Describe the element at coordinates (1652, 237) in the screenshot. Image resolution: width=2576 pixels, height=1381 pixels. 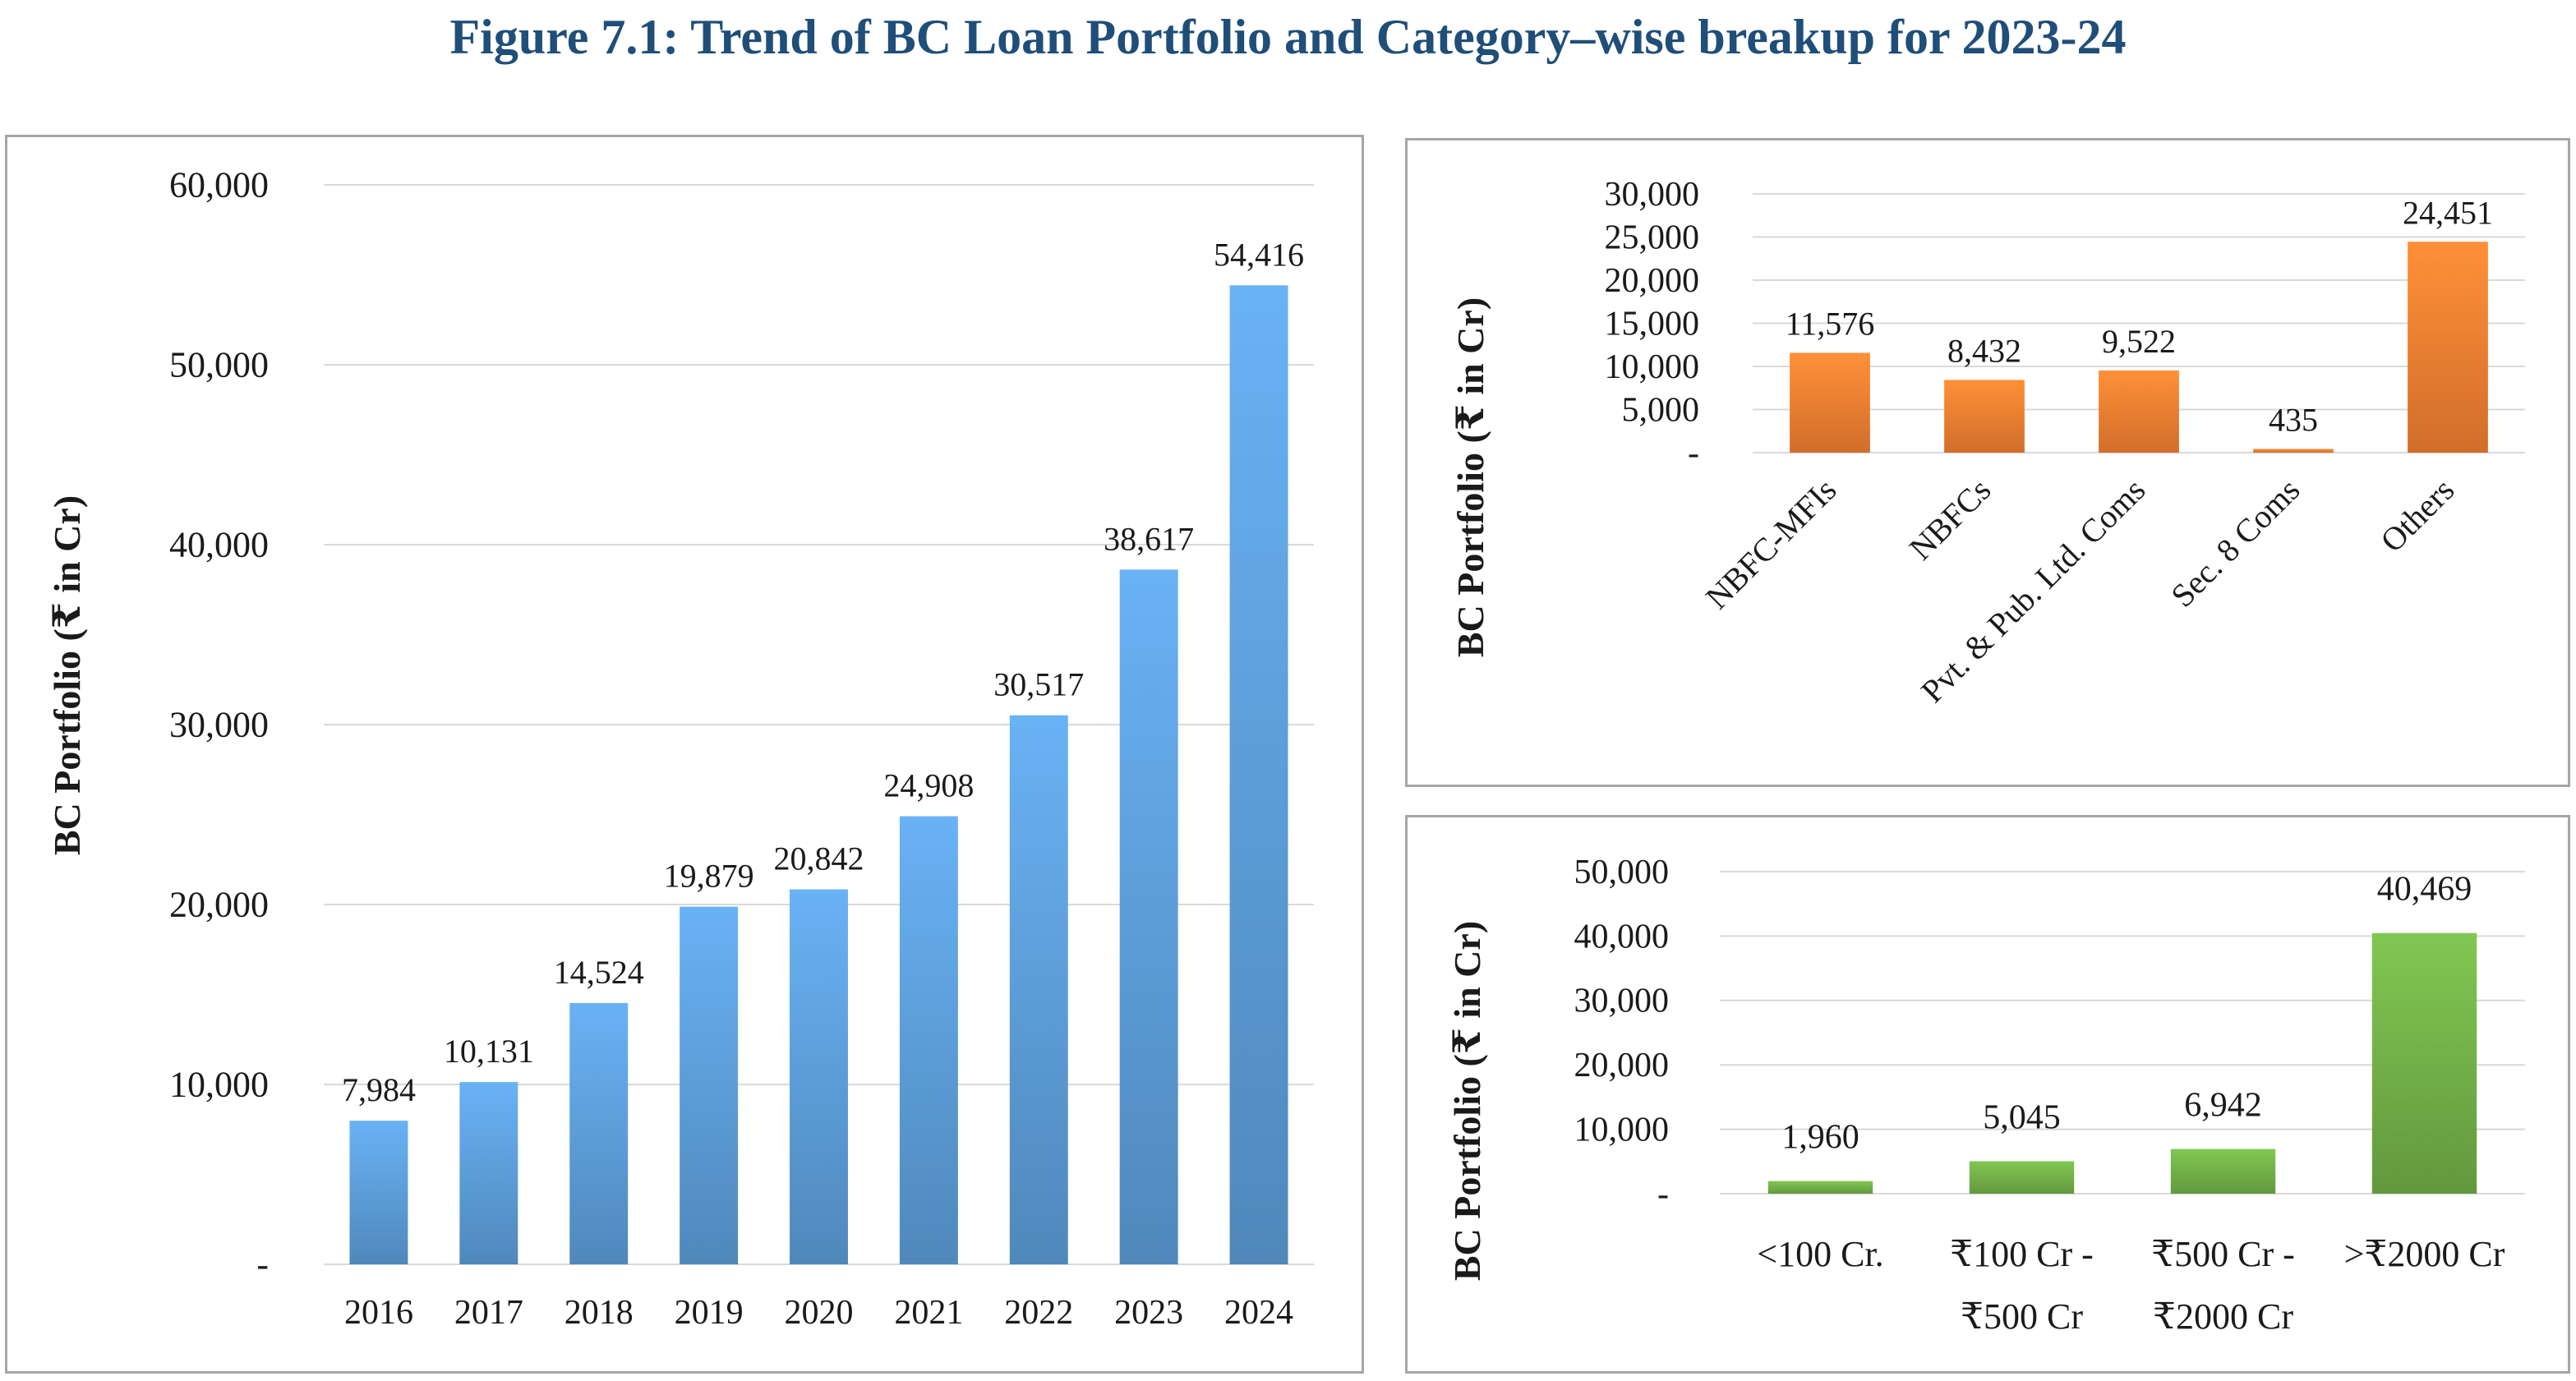
I see `y-tick-label: 25,000` at that location.